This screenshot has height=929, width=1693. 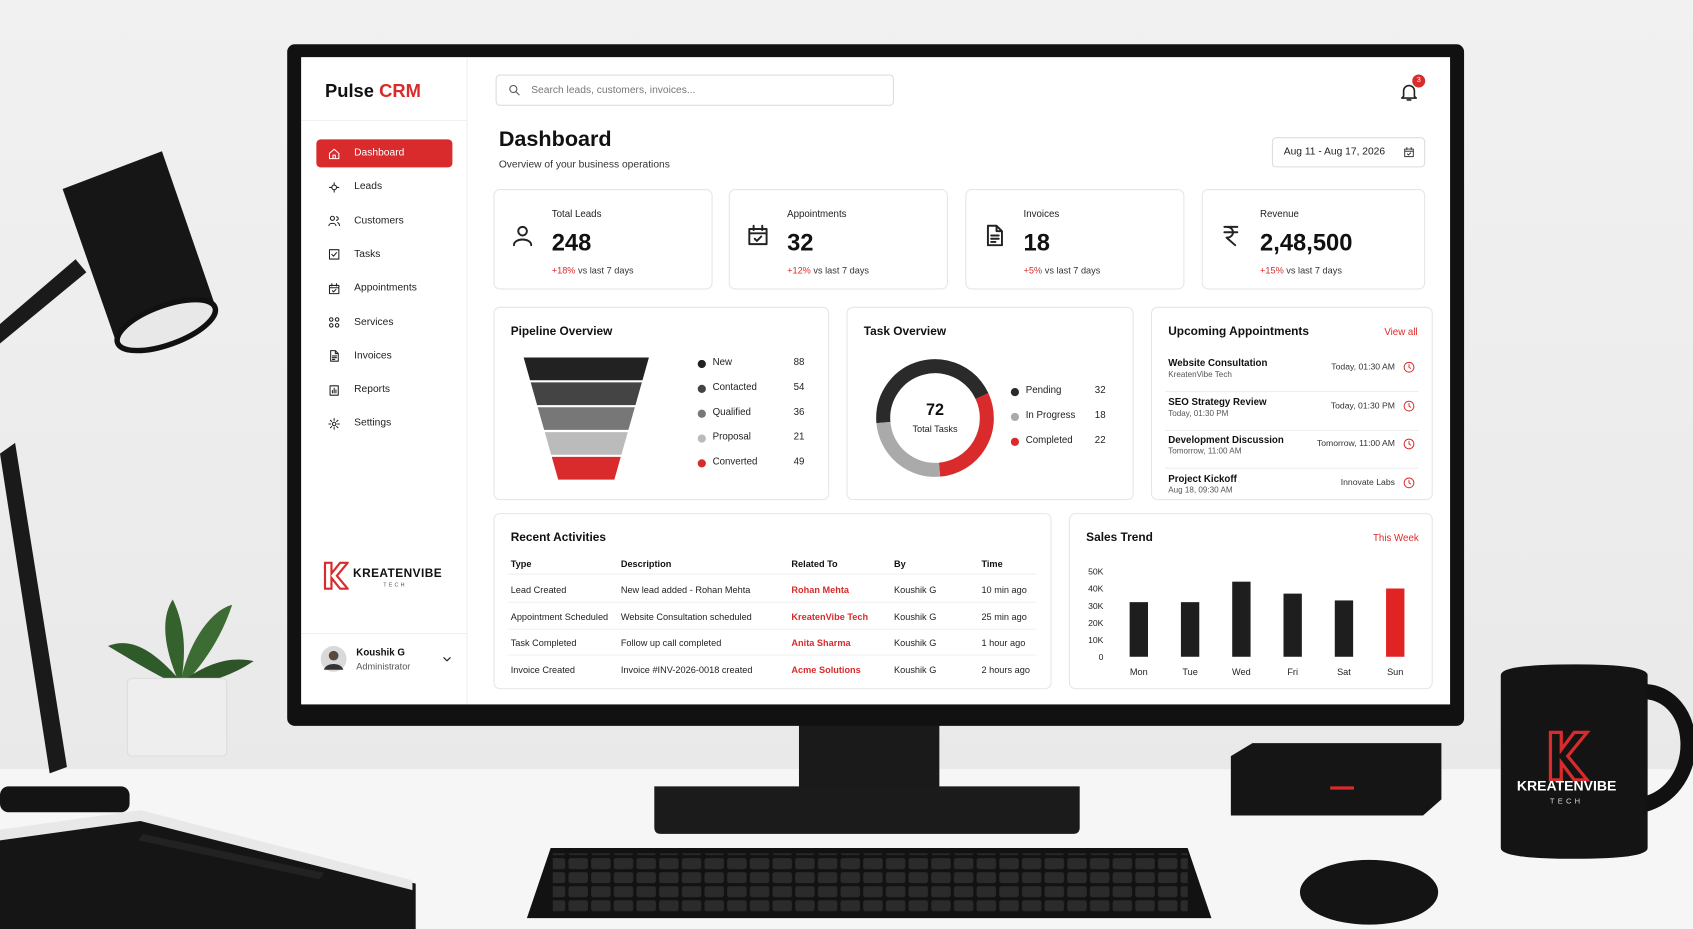 What do you see at coordinates (333, 667) in the screenshot?
I see `avatar-body` at bounding box center [333, 667].